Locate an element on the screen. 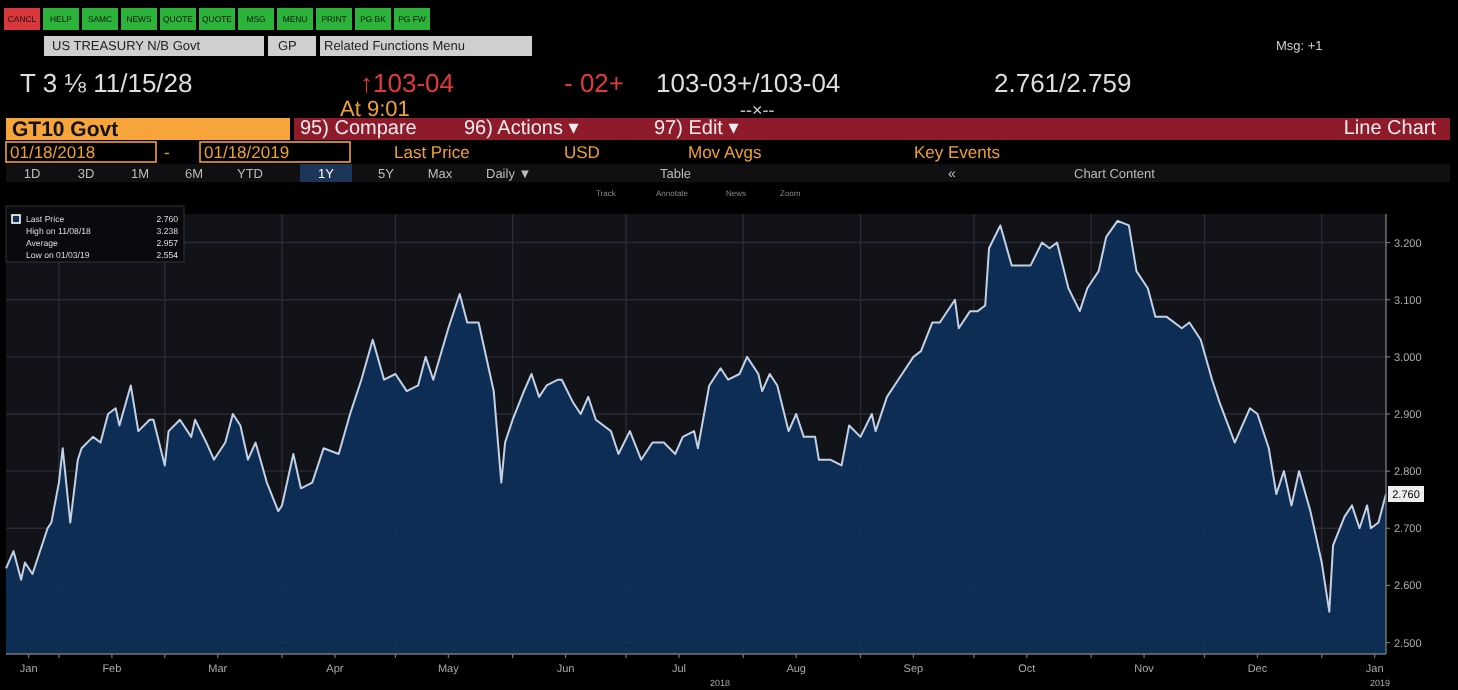  text: At 9:01 is located at coordinates (375, 110).